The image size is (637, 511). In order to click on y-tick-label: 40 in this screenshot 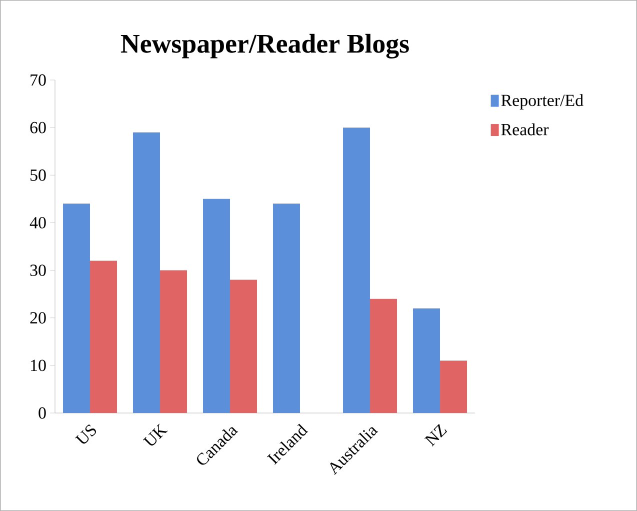, I will do `click(38, 222)`.